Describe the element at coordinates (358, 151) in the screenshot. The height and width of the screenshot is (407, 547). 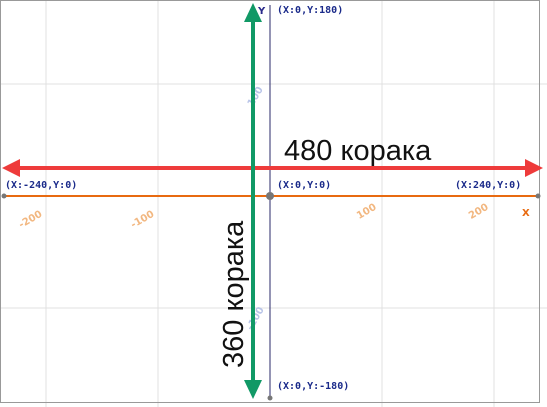
I see `width-label: 480 корака` at that location.